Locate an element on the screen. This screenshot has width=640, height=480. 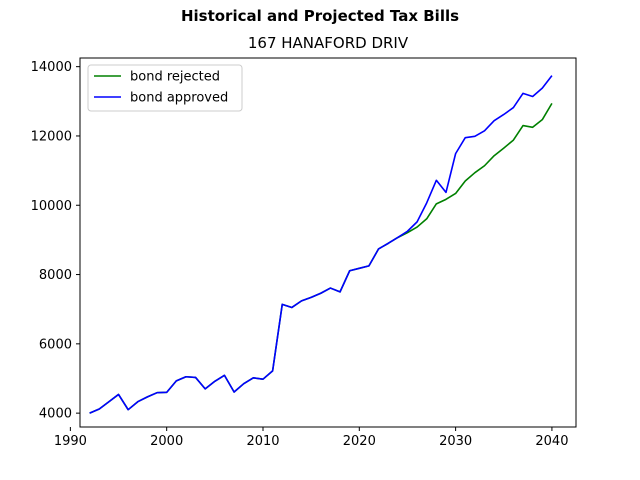
chart-title: 167 HANAFORD DRIV is located at coordinates (328, 43).